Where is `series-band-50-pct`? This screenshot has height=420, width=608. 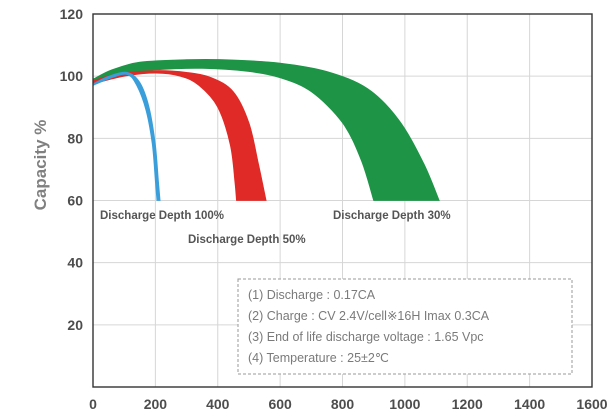
series-band-50-pct is located at coordinates (179, 135).